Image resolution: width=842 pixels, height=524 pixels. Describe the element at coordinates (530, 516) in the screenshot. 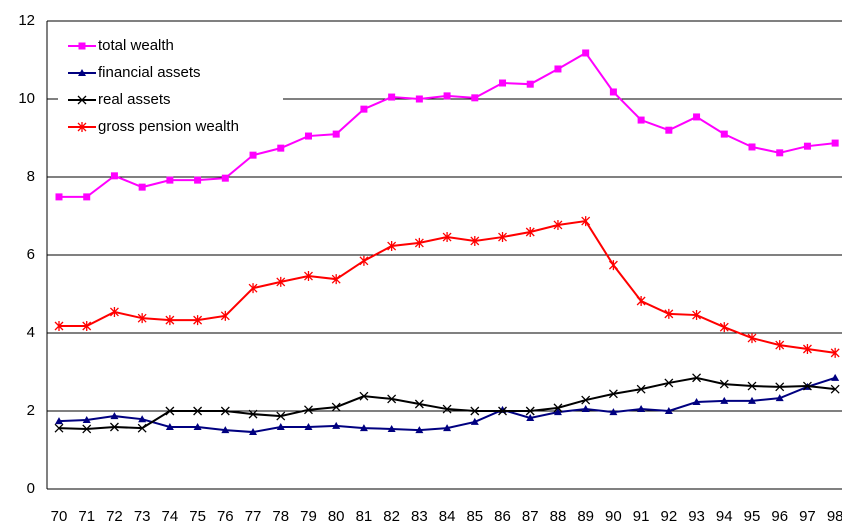

I see `x-tick-label: 87` at that location.